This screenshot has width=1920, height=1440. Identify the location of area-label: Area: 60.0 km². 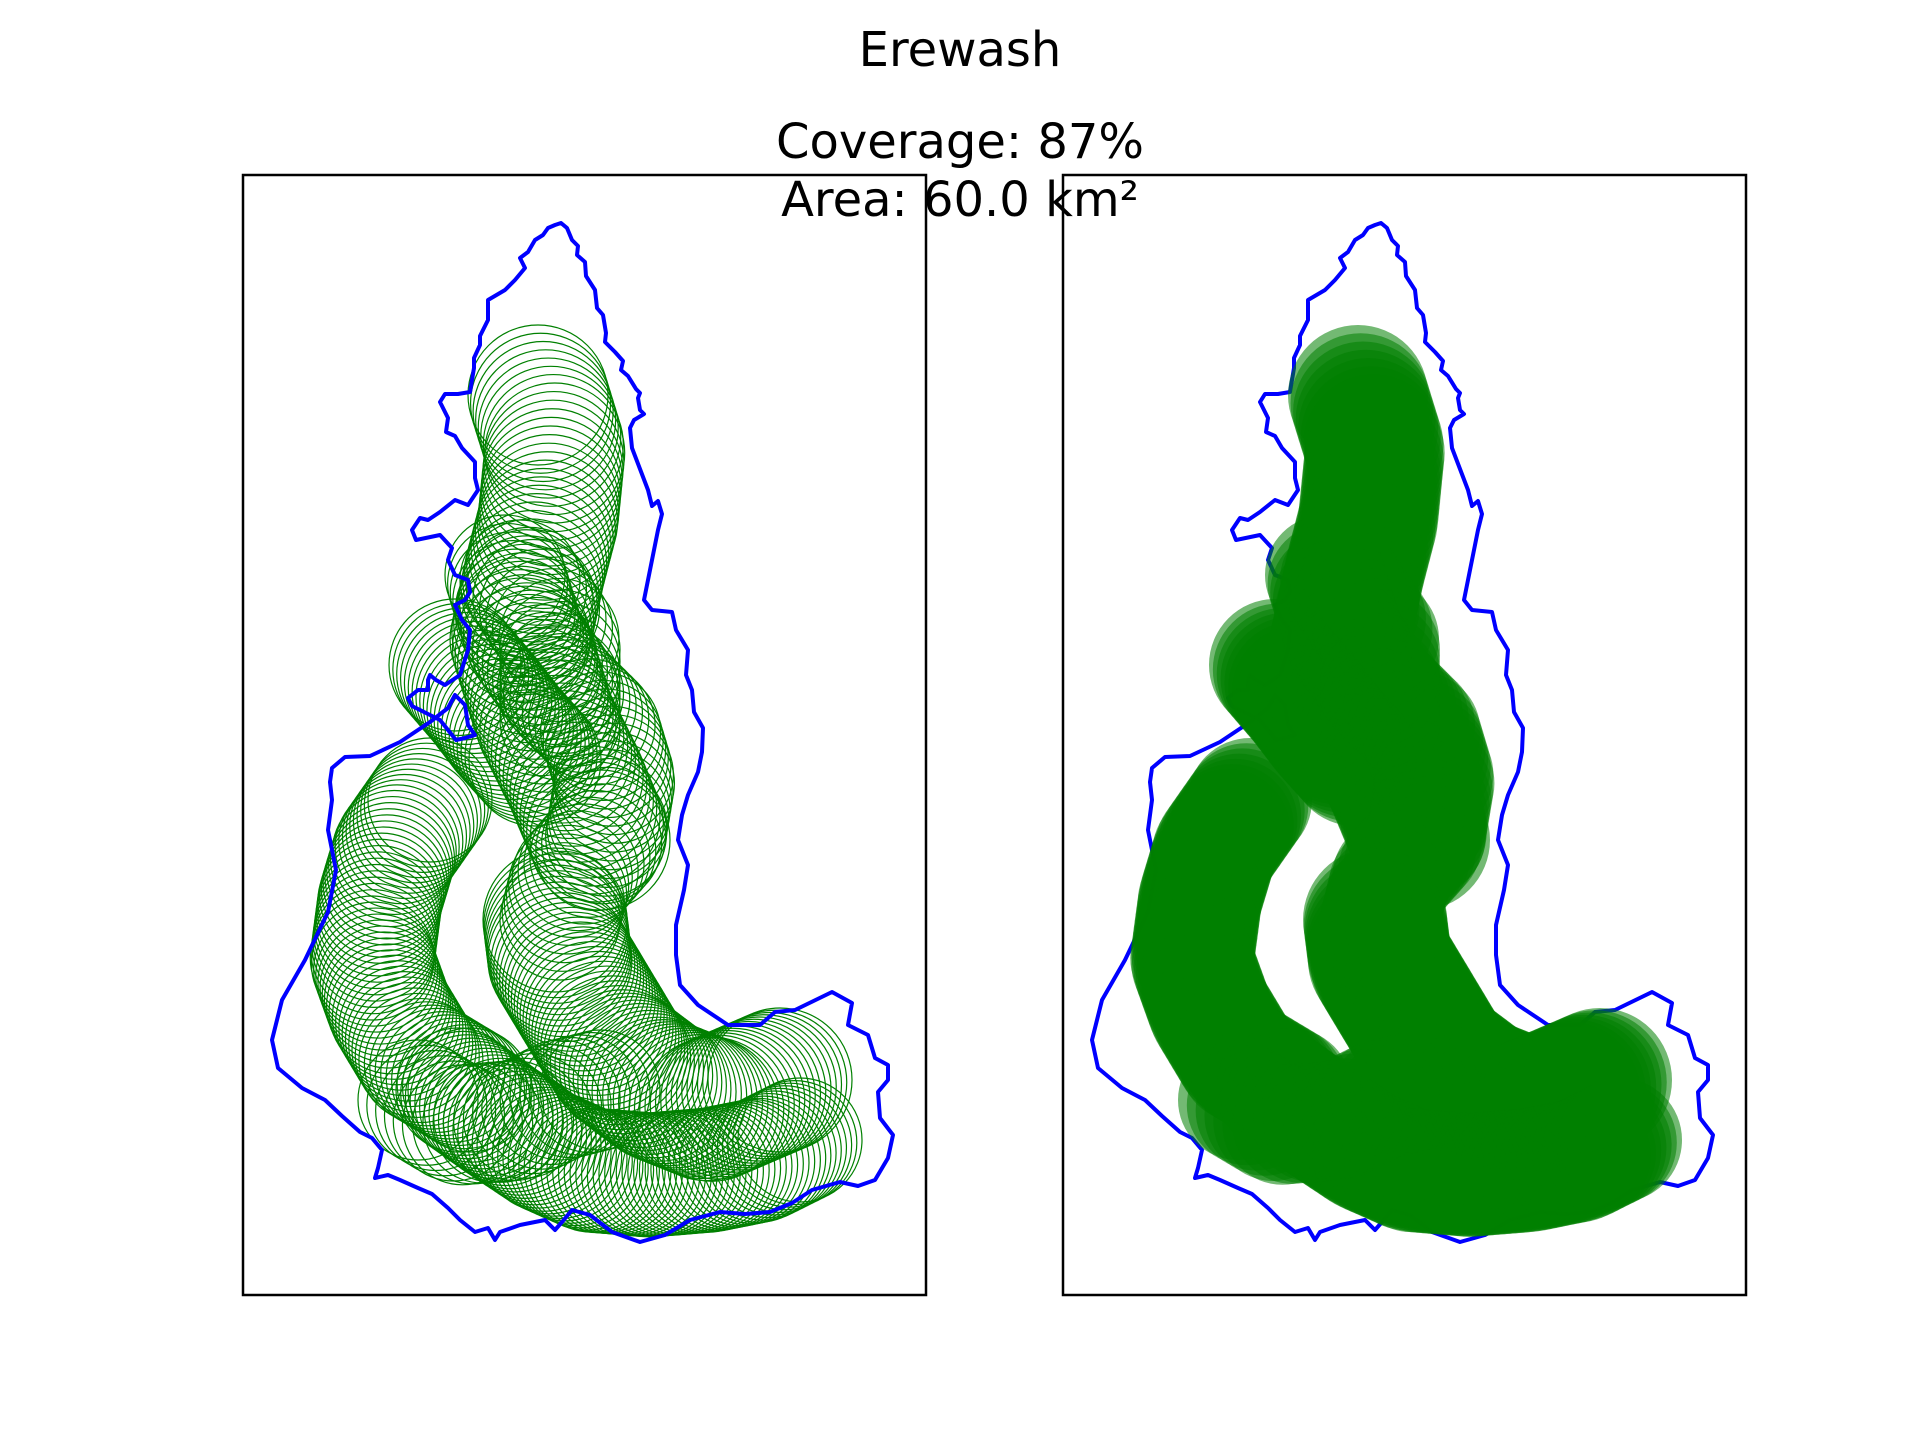
(960, 200).